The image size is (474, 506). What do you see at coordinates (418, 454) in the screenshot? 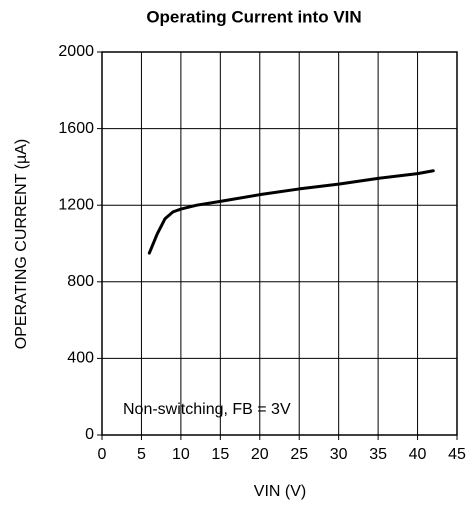
I see `x-tick-label: 40` at bounding box center [418, 454].